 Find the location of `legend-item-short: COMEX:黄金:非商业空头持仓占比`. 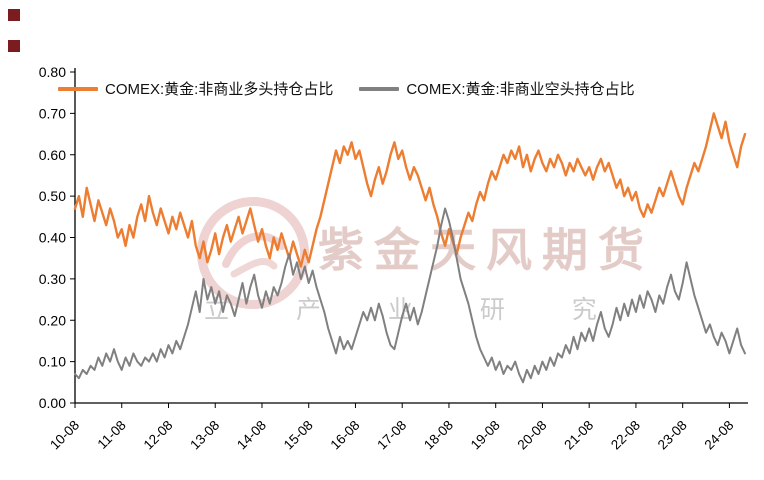

legend-item-short: COMEX:黄金:非商业空头持仓占比 is located at coordinates (497, 88).